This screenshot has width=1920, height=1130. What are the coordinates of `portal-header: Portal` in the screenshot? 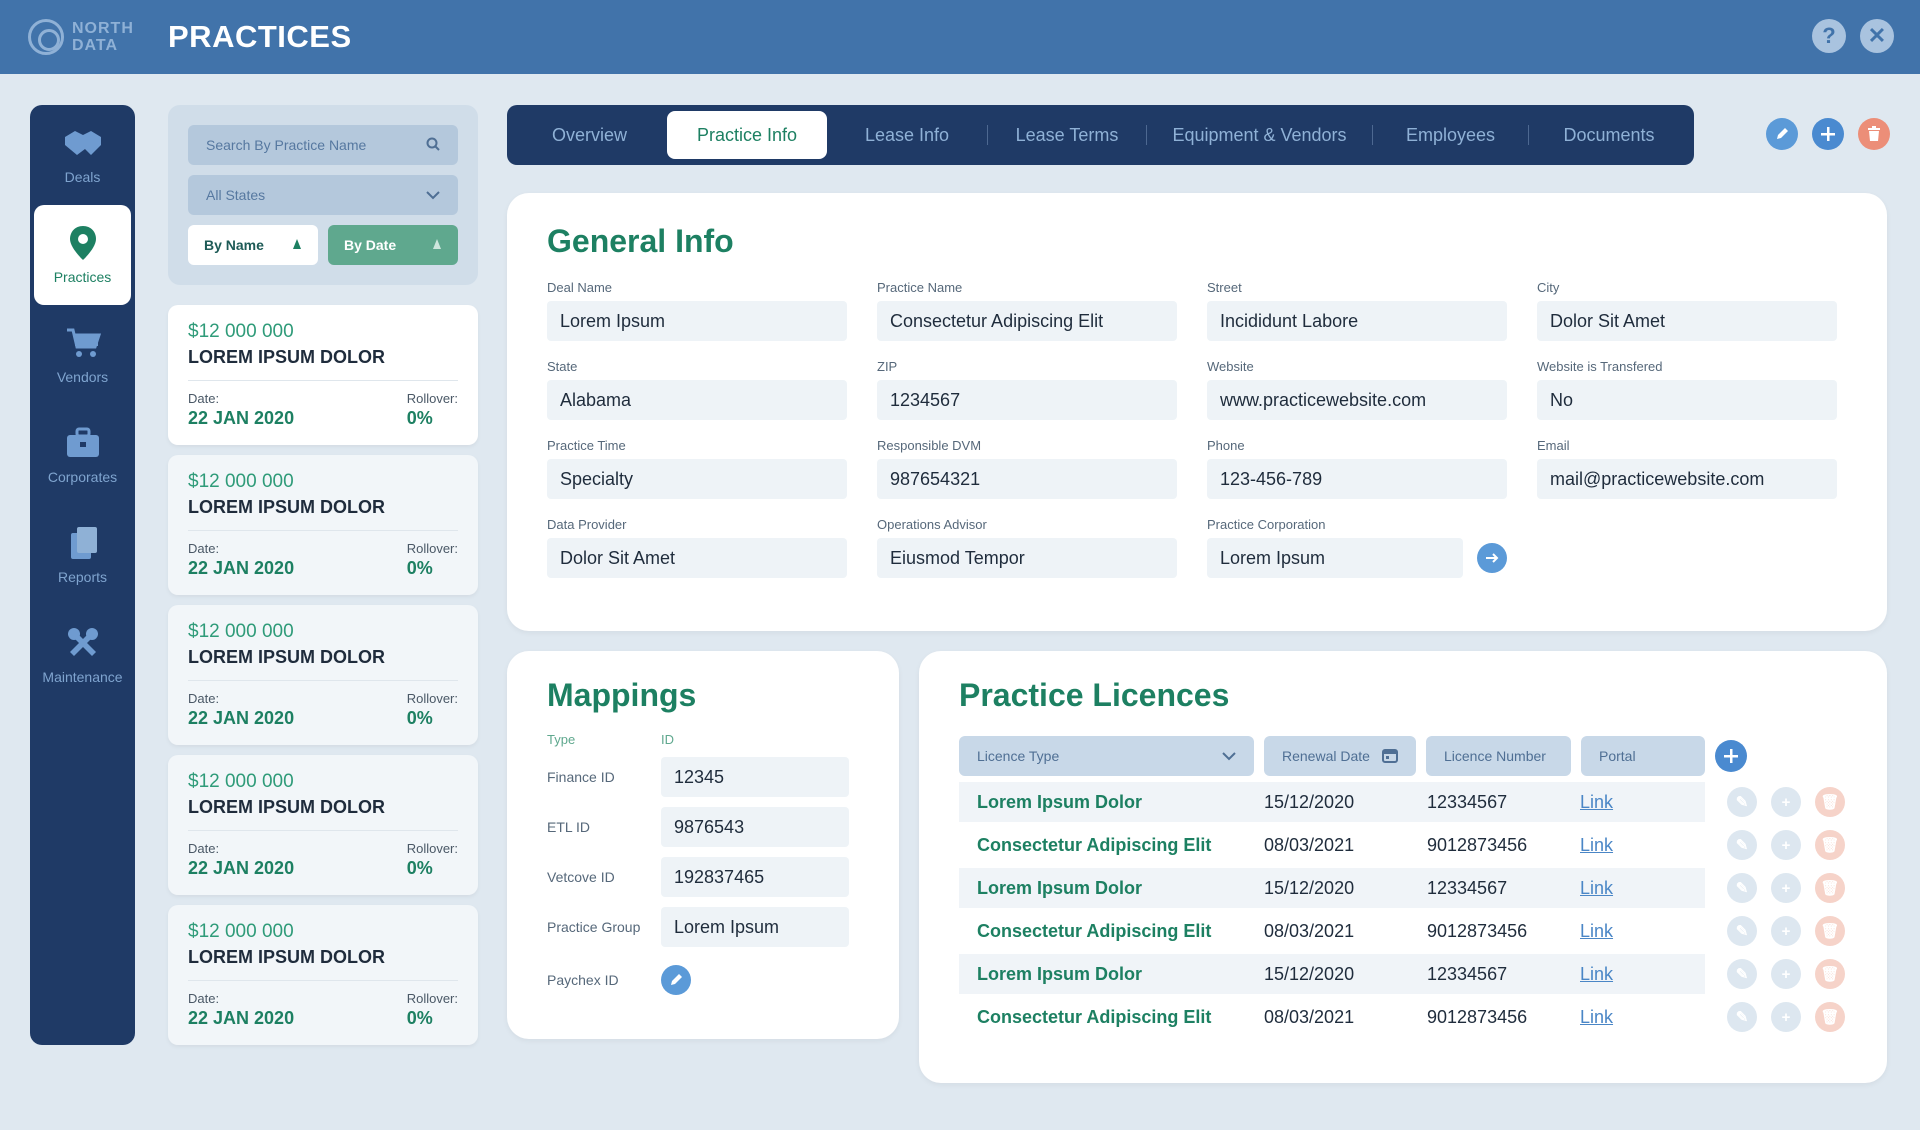 It's located at (1643, 756).